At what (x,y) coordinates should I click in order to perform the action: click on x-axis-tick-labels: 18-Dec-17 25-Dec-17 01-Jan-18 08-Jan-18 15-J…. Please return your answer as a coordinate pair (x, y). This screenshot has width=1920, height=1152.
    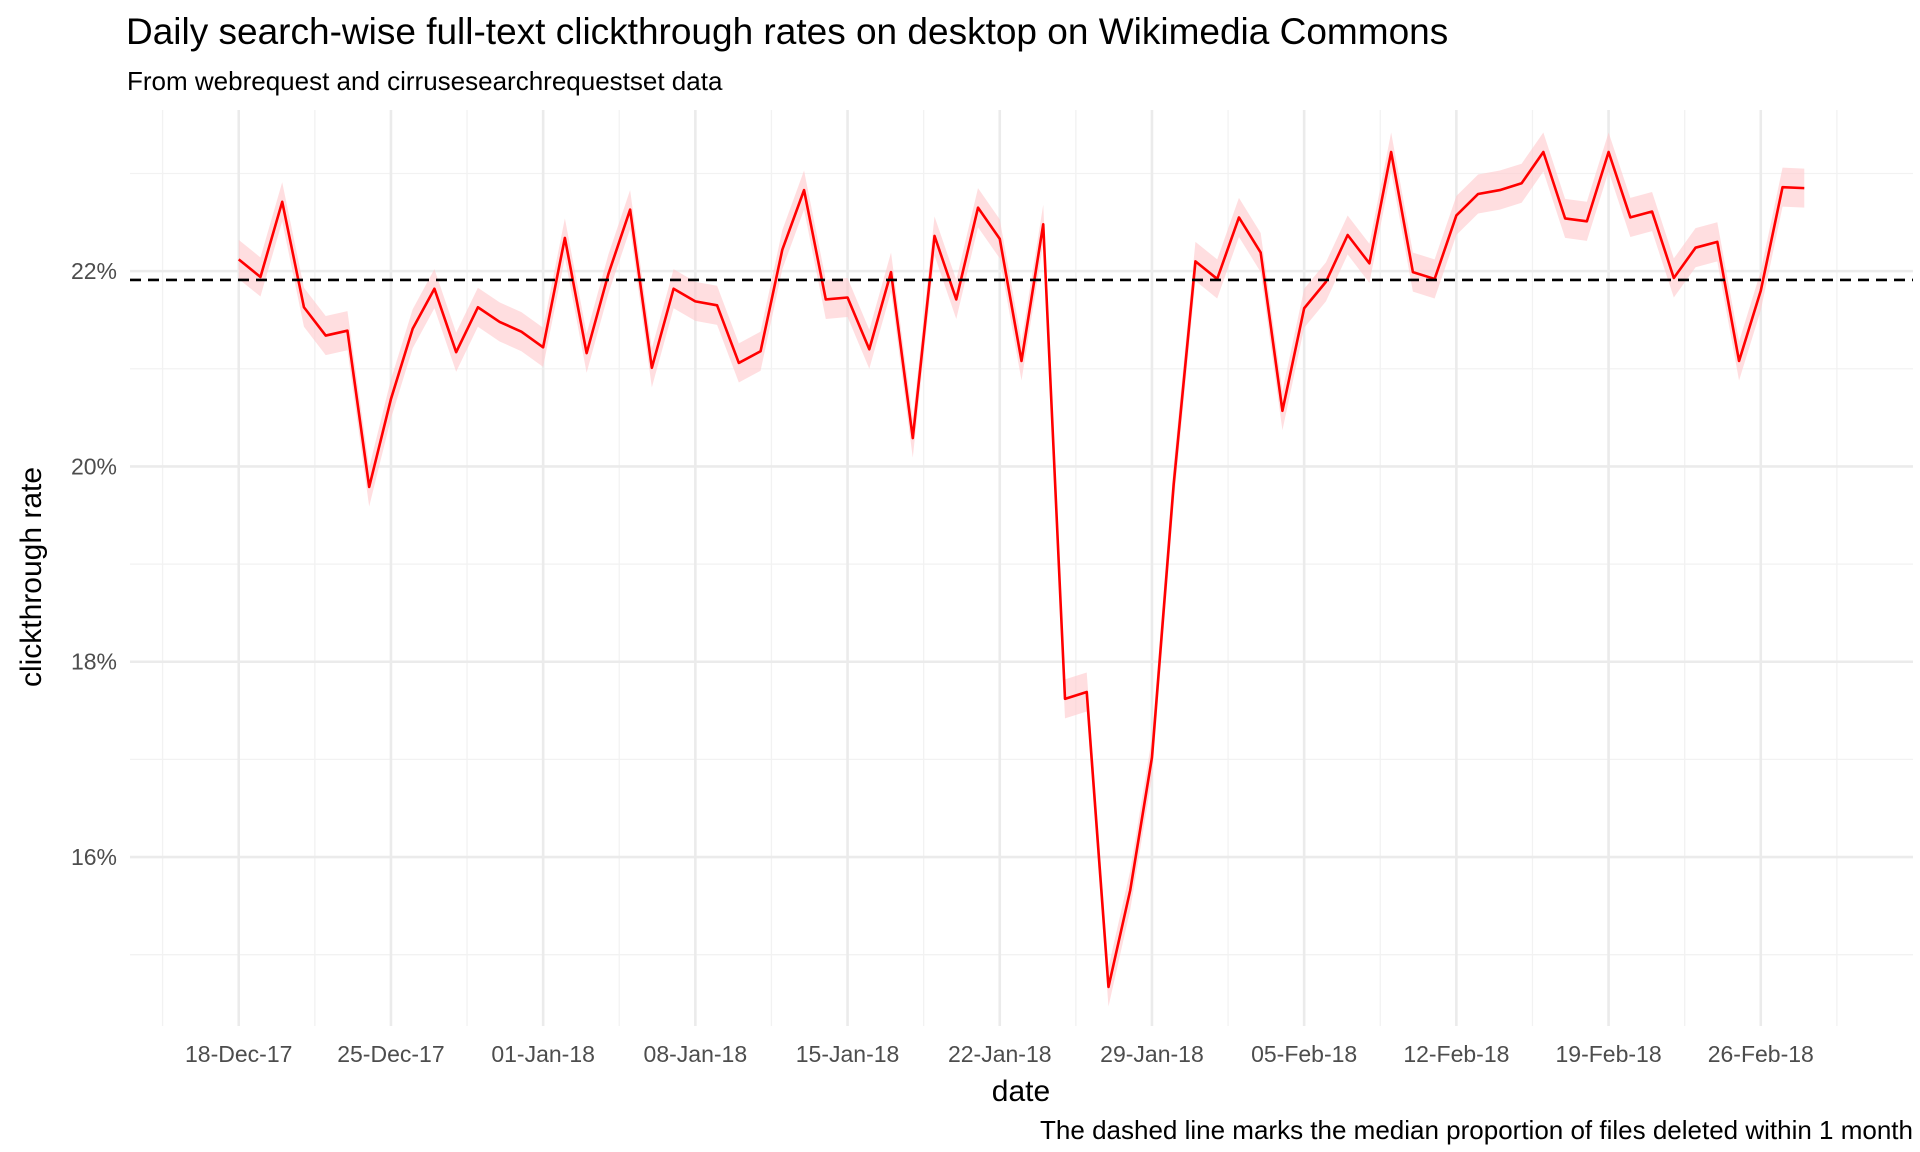
    Looking at the image, I should click on (999, 1054).